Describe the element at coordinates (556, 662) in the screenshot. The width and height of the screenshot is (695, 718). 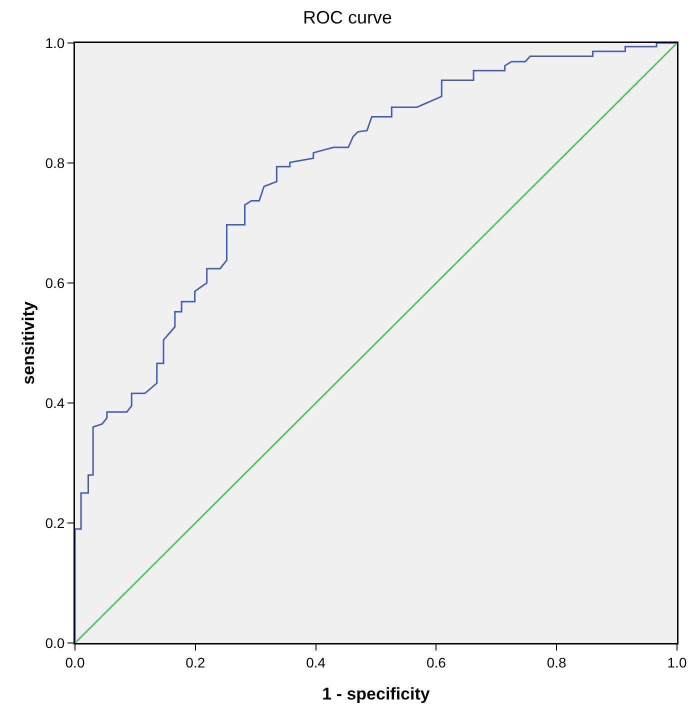
I see `x-tick-label: 0.8` at that location.